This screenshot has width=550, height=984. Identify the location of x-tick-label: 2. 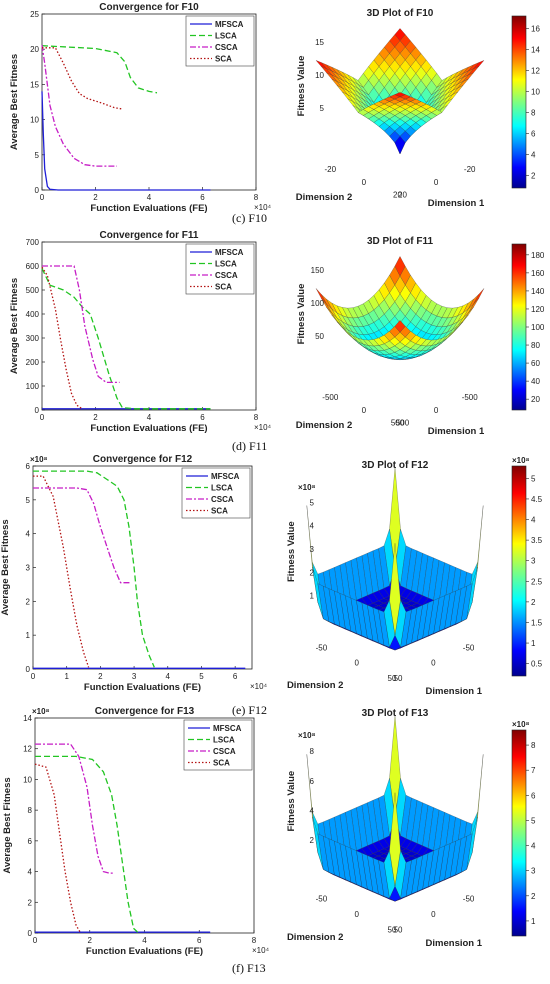
(95, 197).